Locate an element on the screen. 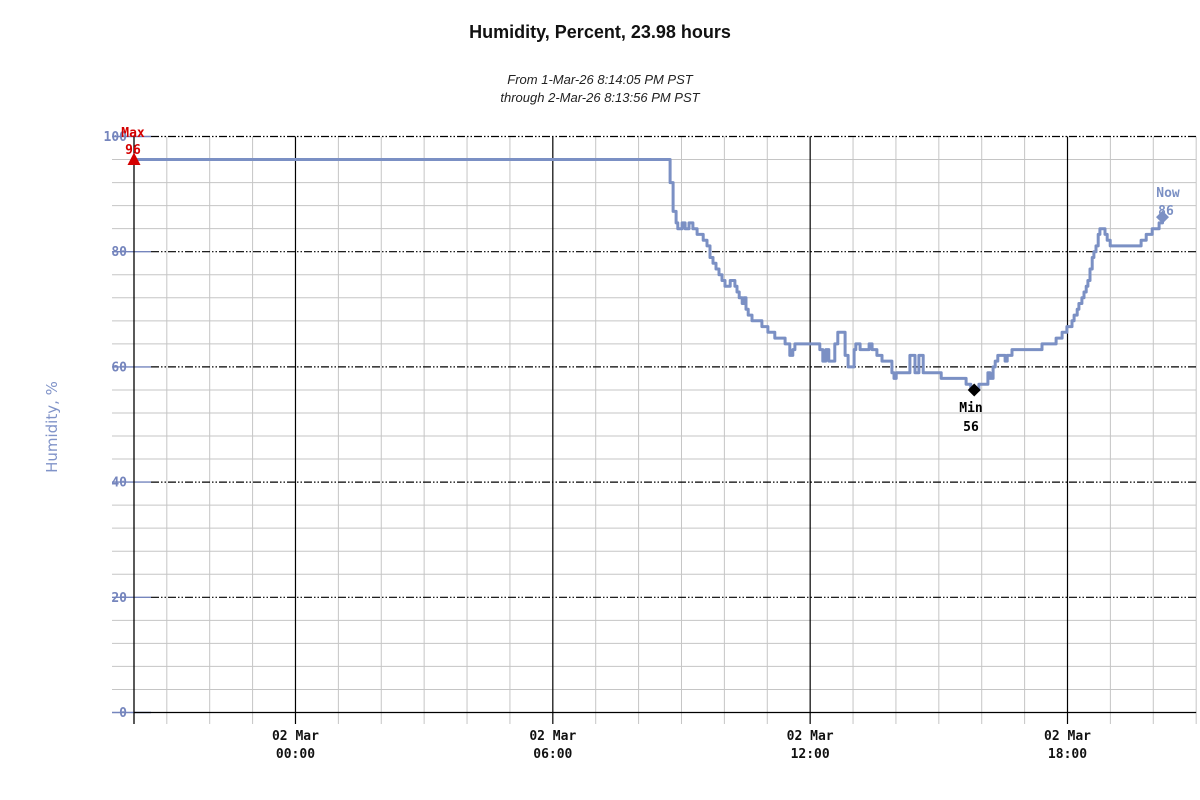 This screenshot has height=800, width=1200. y-tick-label: 100 is located at coordinates (116, 137).